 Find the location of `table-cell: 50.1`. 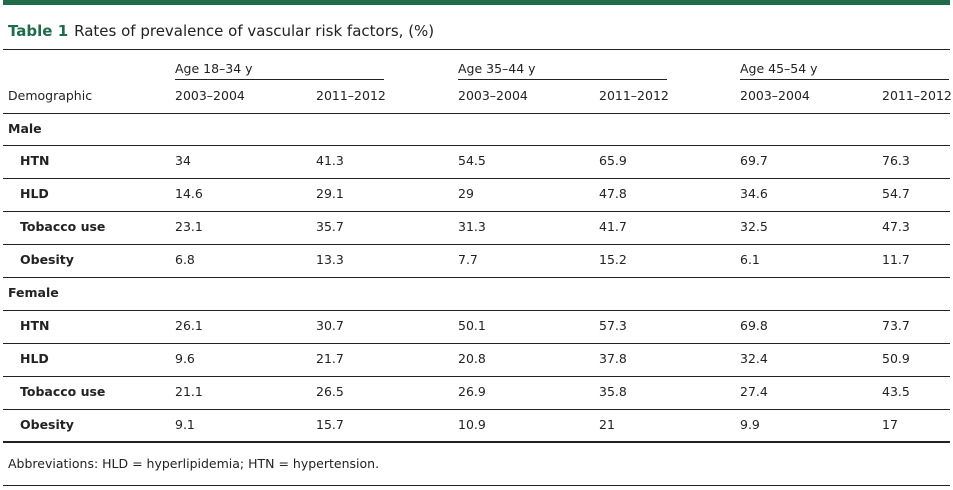

table-cell: 50.1 is located at coordinates (472, 325).